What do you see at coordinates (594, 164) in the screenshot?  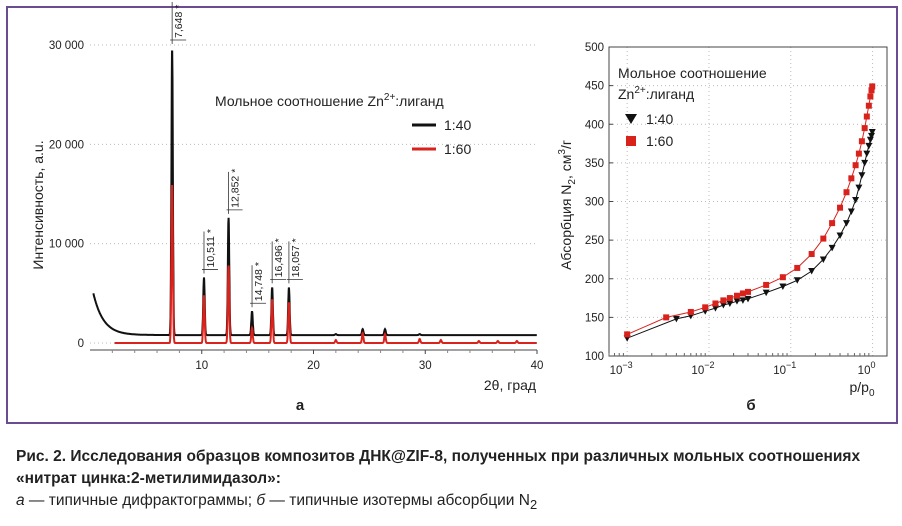 I see `b-y-tick-label: 350` at bounding box center [594, 164].